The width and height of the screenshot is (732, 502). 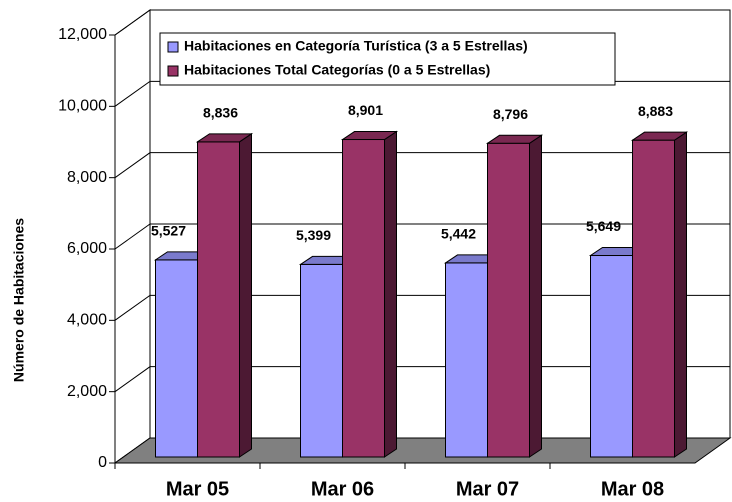 I want to click on value-label: 5,399, so click(x=313, y=235).